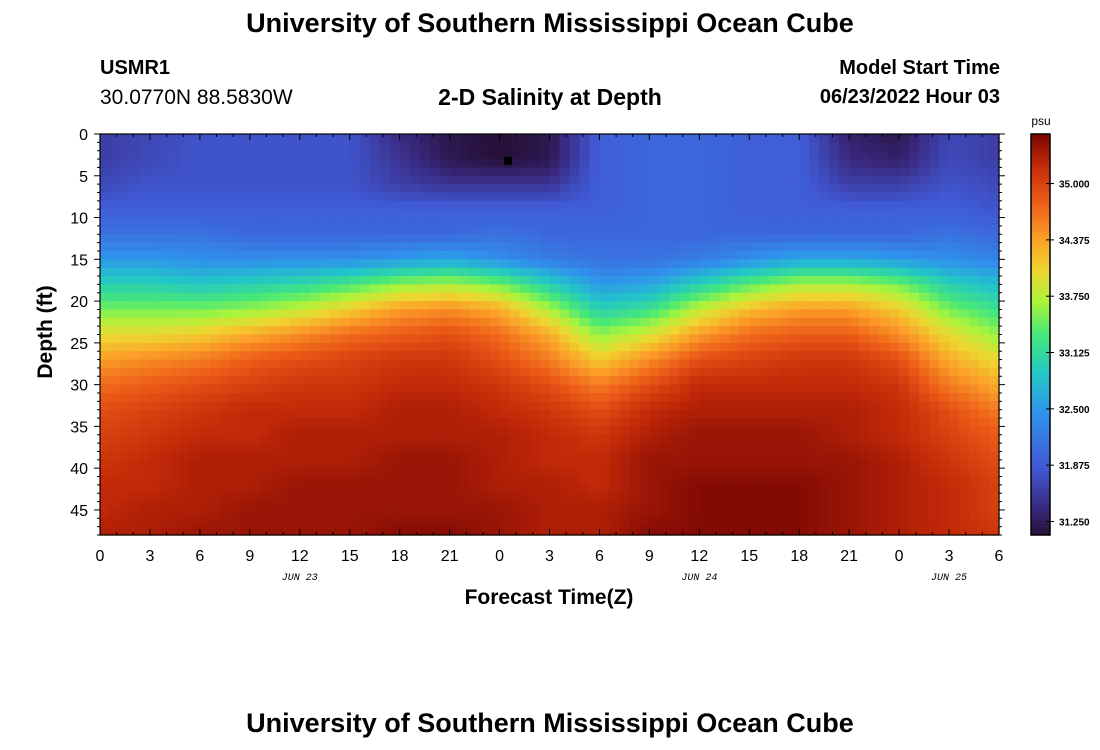 The image size is (1100, 750). What do you see at coordinates (549, 556) in the screenshot?
I see `x-tick-label: 3` at bounding box center [549, 556].